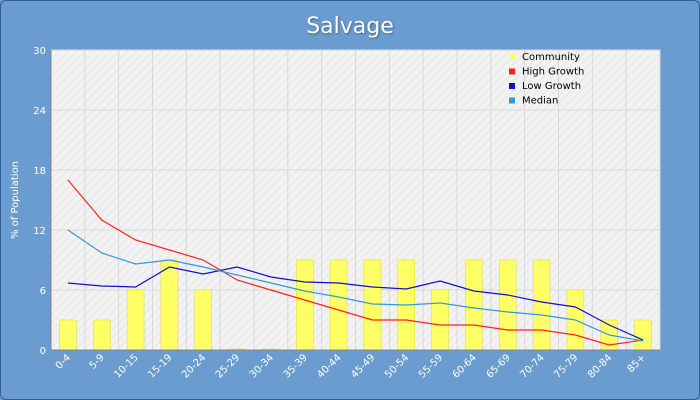 This screenshot has height=400, width=700. Describe the element at coordinates (397, 366) in the screenshot. I see `x-tick-label: 50-54` at that location.